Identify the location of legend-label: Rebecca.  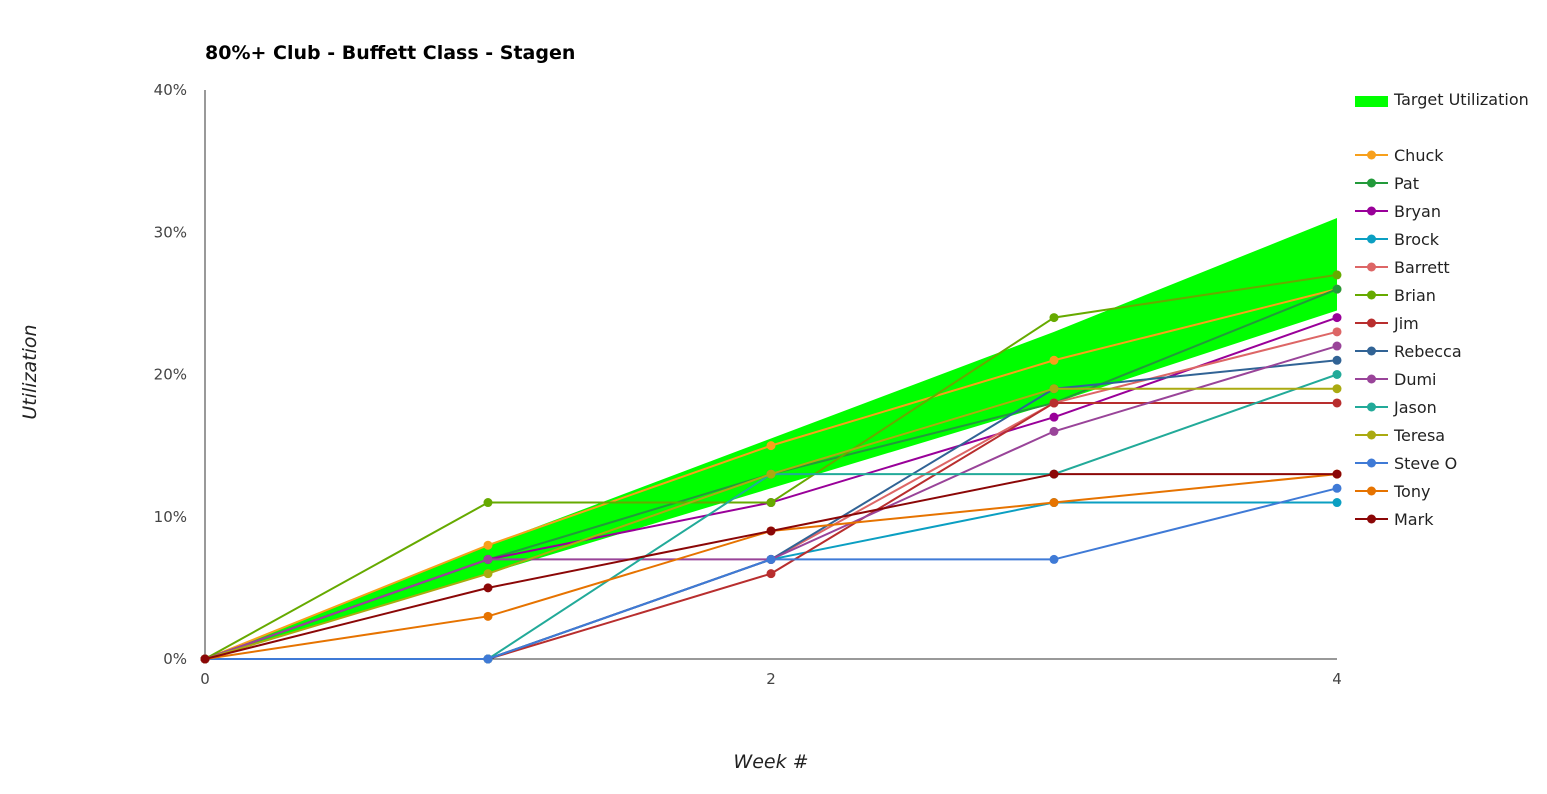
(1428, 351).